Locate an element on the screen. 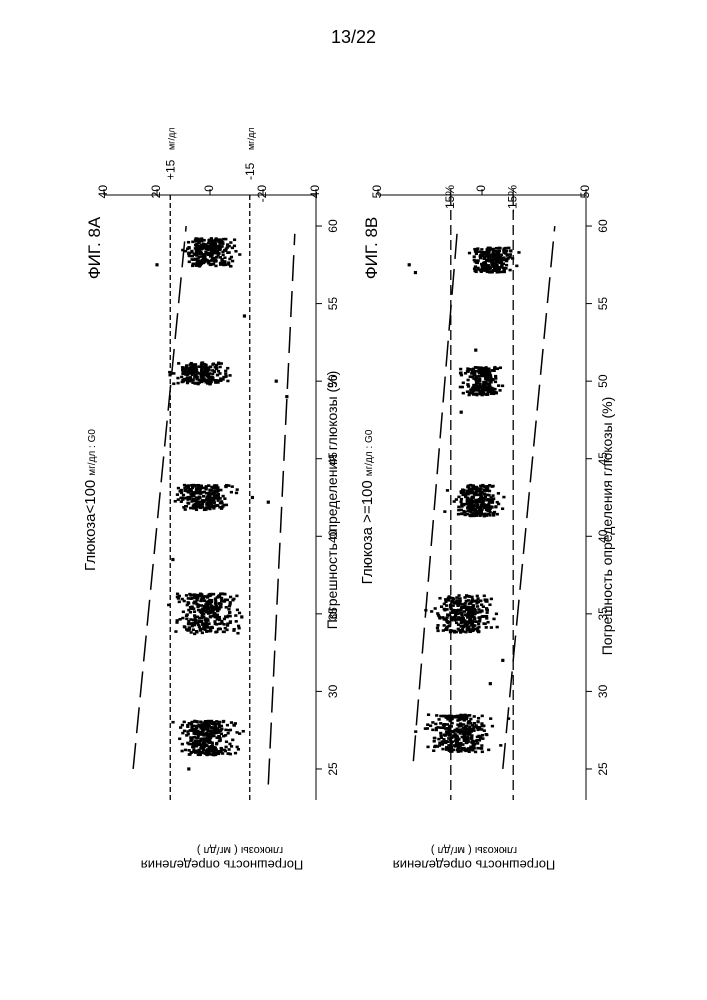  y-tick-label: 40 is located at coordinates (103, 192).